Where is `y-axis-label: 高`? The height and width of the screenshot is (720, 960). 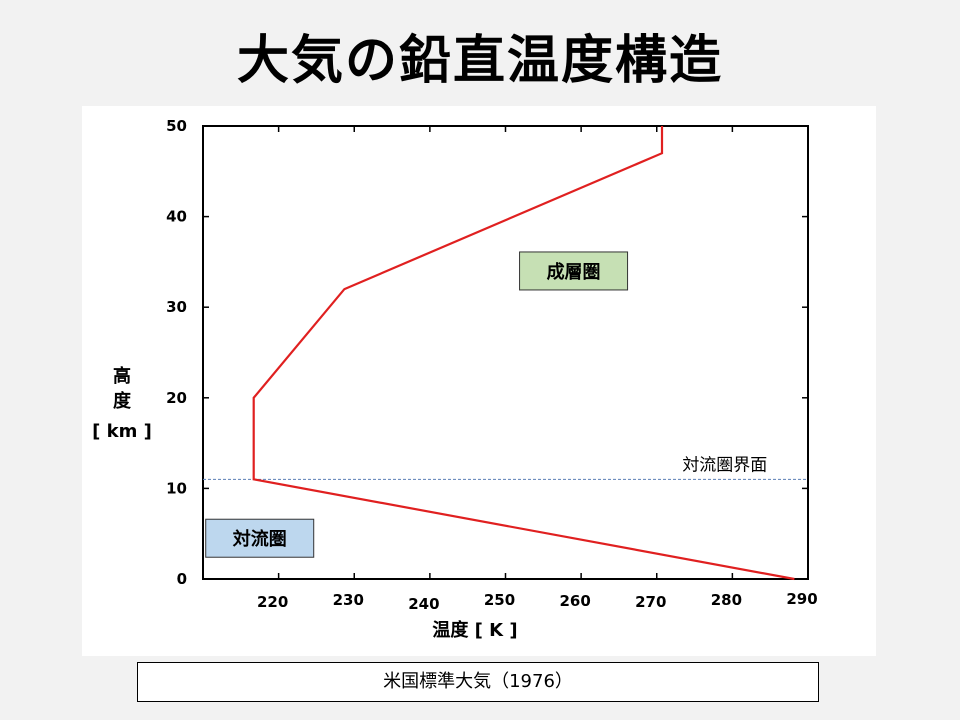 y-axis-label: 高 is located at coordinates (122, 376).